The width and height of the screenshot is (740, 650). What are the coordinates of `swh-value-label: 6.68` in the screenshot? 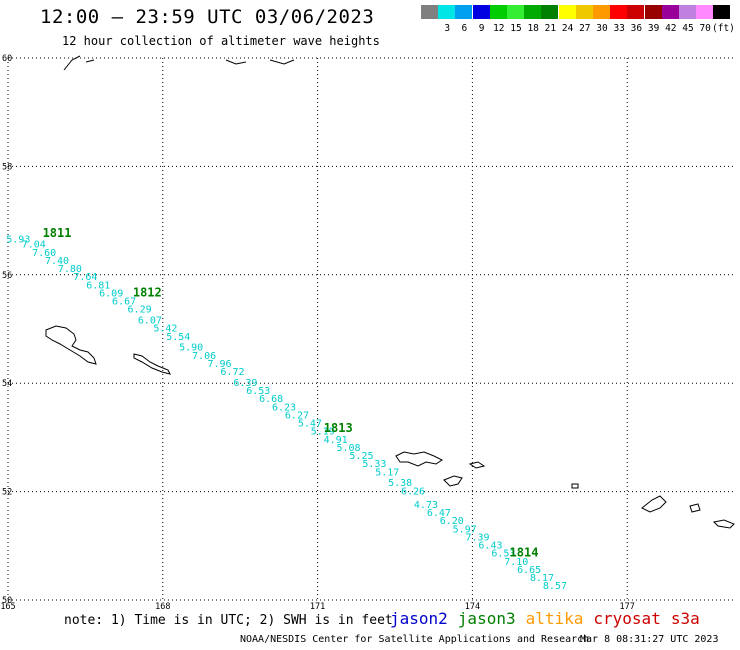 It's located at (271, 399).